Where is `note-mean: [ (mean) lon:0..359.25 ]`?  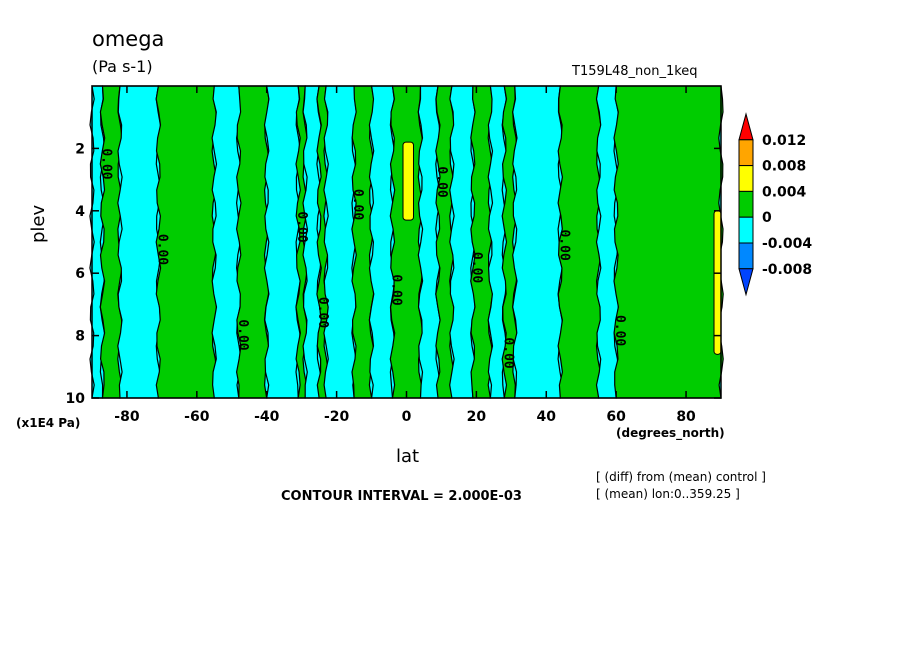 note-mean: [ (mean) lon:0..359.25 ] is located at coordinates (668, 494).